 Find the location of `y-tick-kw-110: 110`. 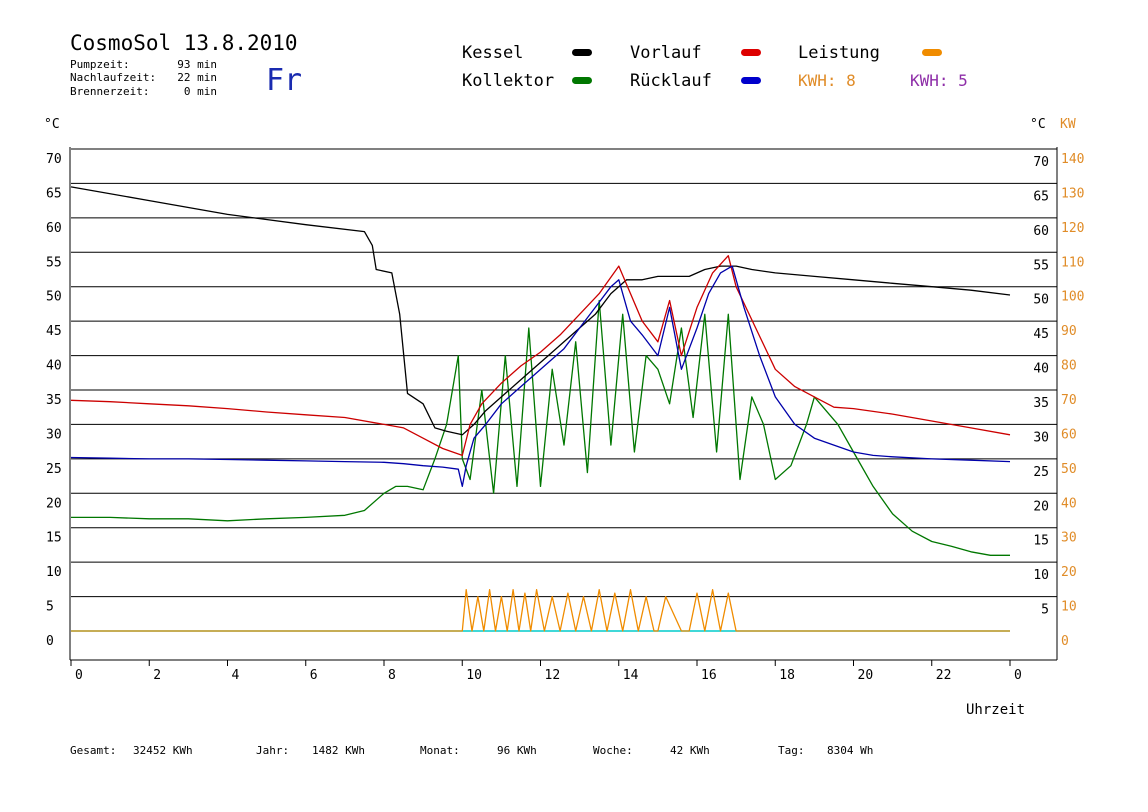

y-tick-kw-110: 110 is located at coordinates (1072, 262).